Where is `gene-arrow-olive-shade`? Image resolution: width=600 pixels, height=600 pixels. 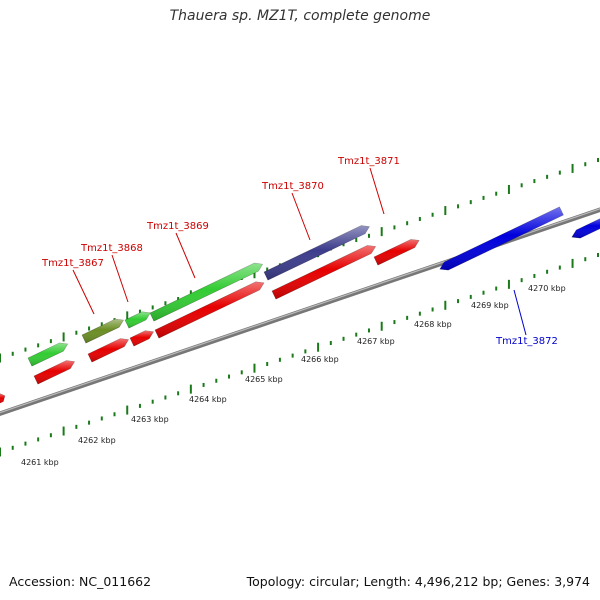 gene-arrow-olive-shade is located at coordinates (103, 331).